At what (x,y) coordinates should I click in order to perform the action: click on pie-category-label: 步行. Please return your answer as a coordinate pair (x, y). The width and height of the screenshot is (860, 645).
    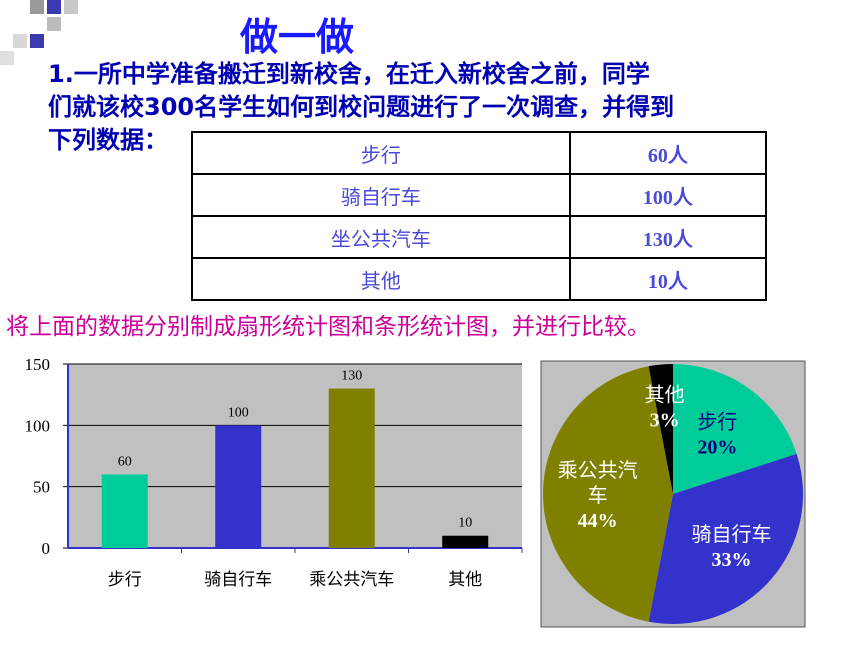
    Looking at the image, I should click on (717, 422).